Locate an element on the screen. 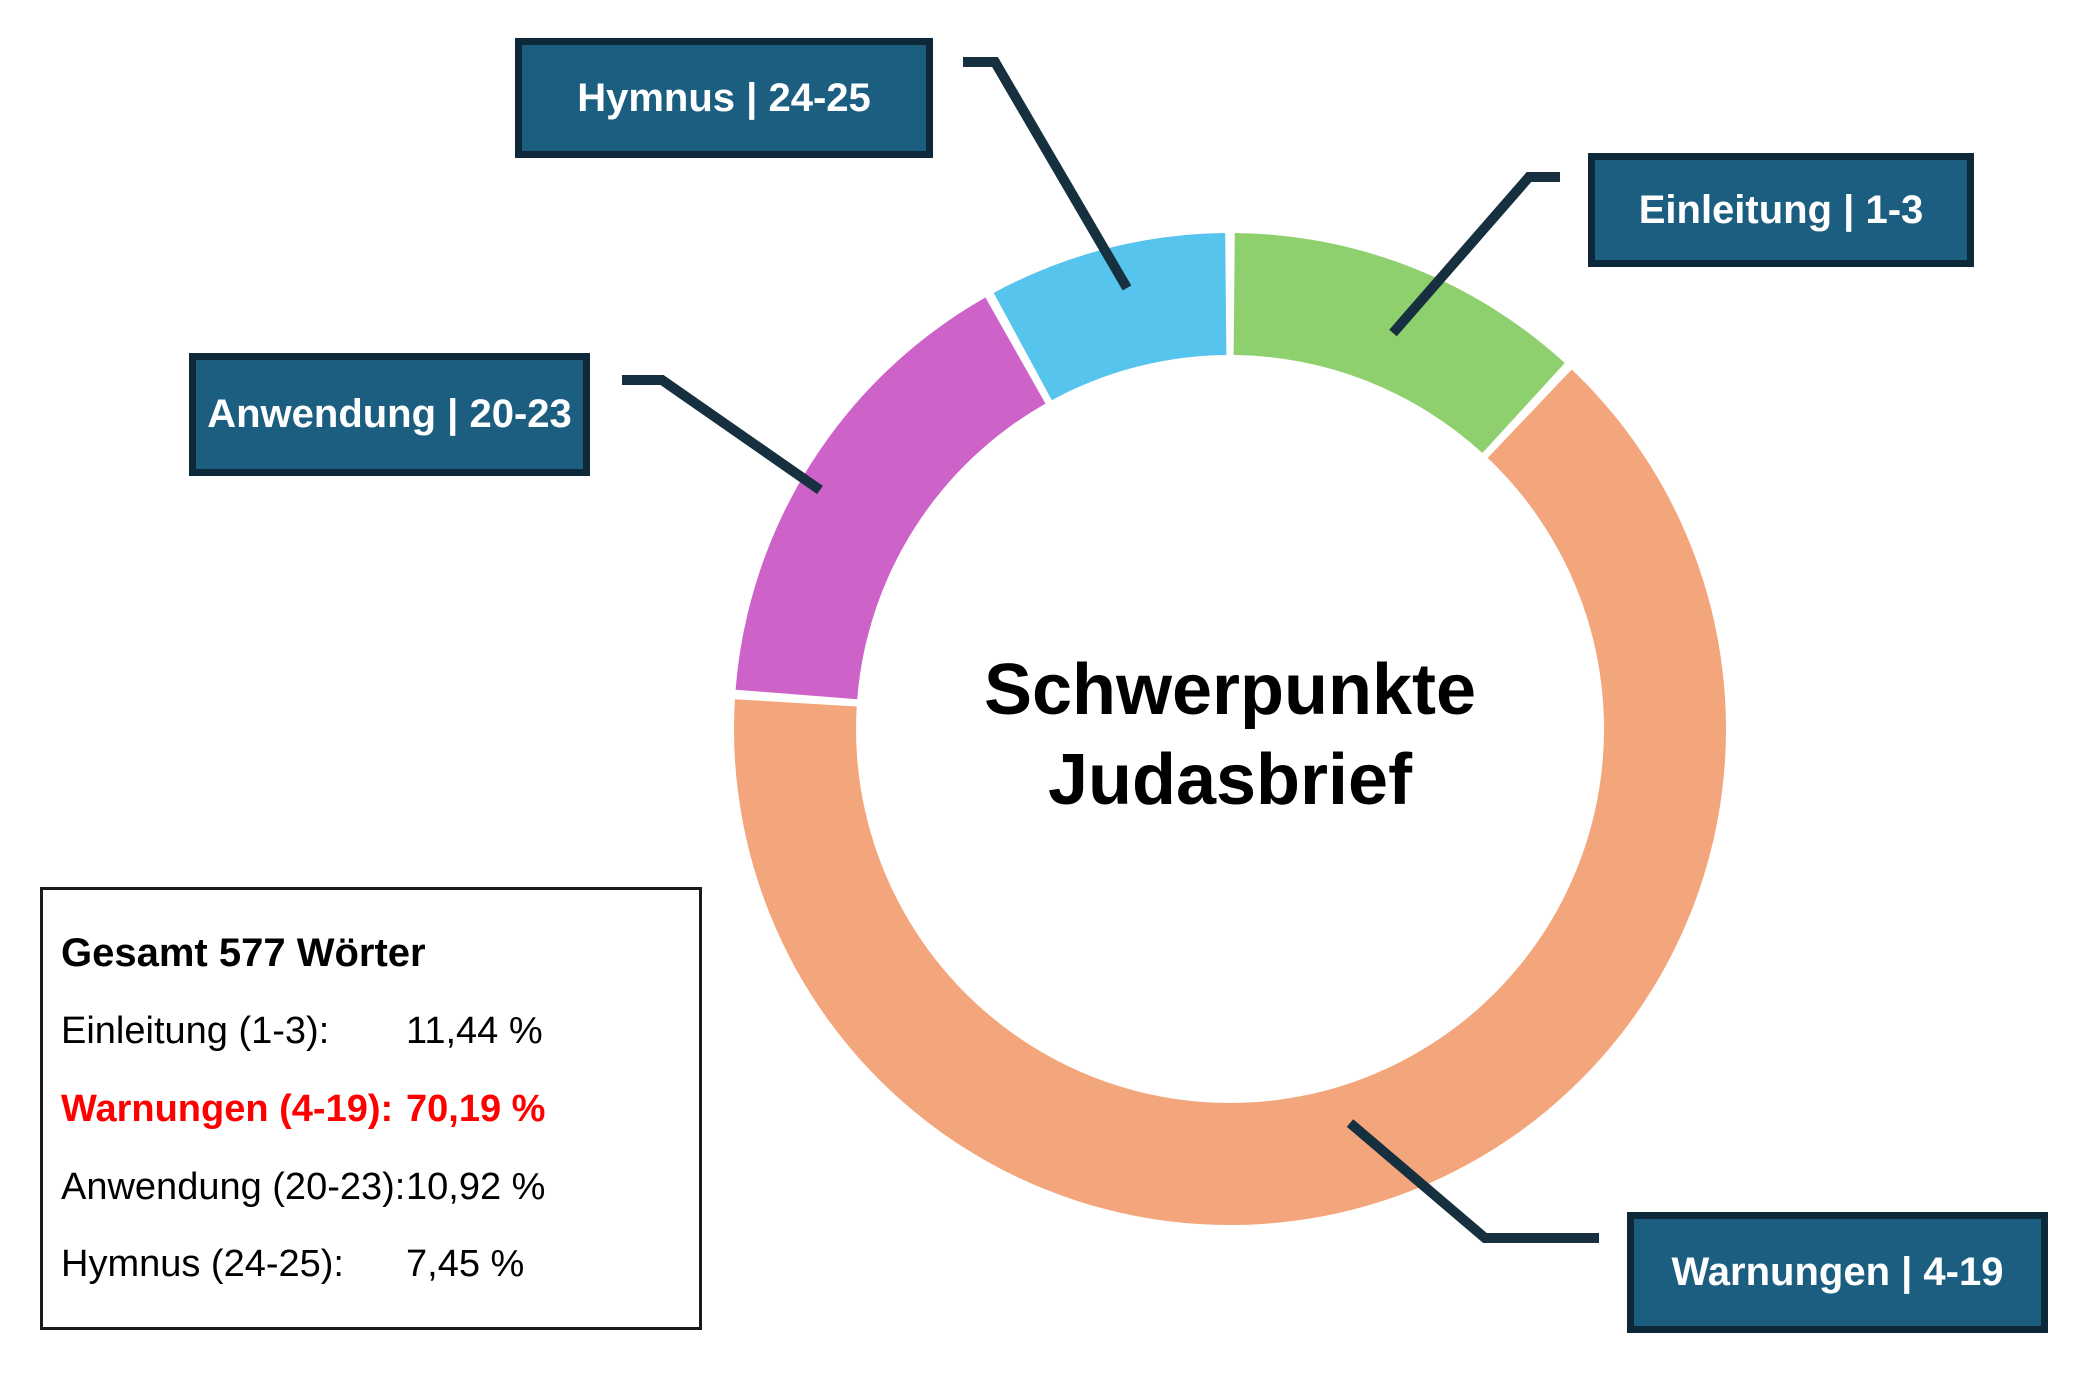 The width and height of the screenshot is (2081, 1376). leader-line-warnungen is located at coordinates (1472, 1181).